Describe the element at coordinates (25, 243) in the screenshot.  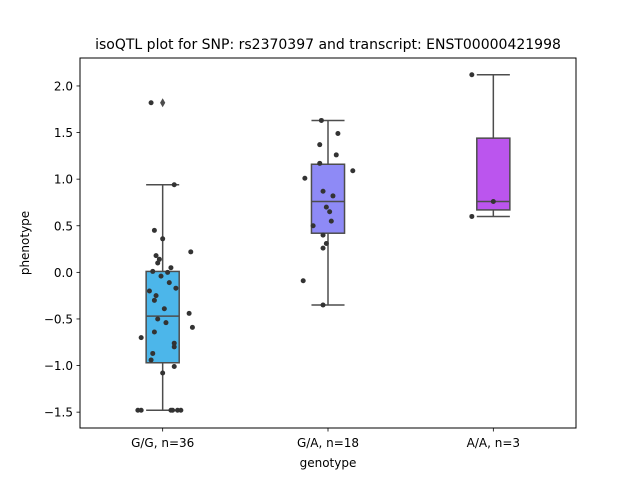
I see `y-axis-label: phenotype` at that location.